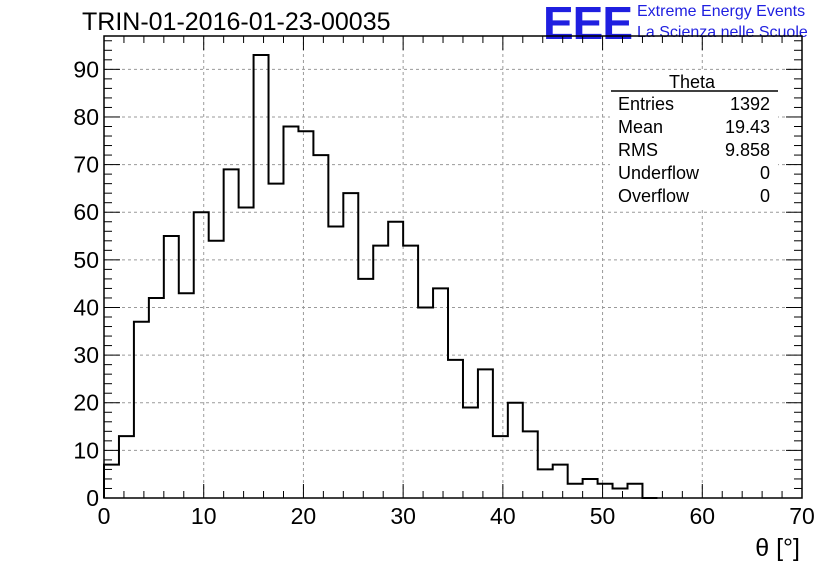 The width and height of the screenshot is (836, 572). Describe the element at coordinates (304, 516) in the screenshot. I see `x-tick-label: 20` at that location.